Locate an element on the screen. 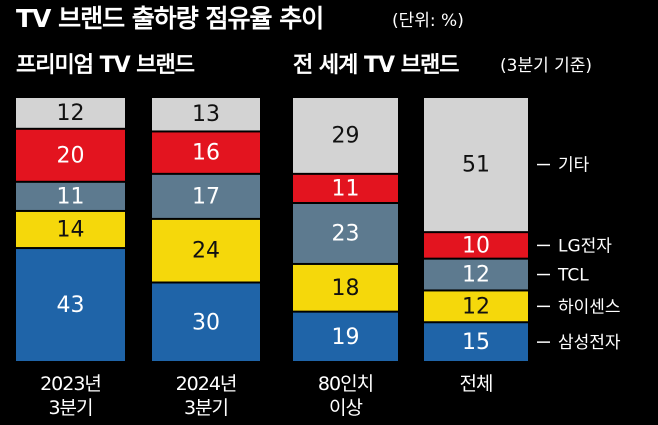  data-label: 51 is located at coordinates (476, 165).